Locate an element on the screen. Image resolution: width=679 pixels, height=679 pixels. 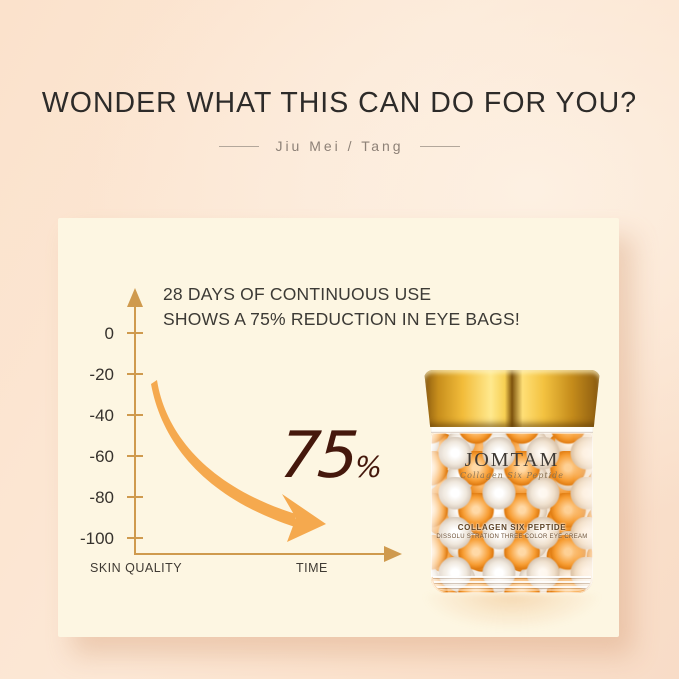
trend-arrowhead-icon is located at coordinates (304, 518).